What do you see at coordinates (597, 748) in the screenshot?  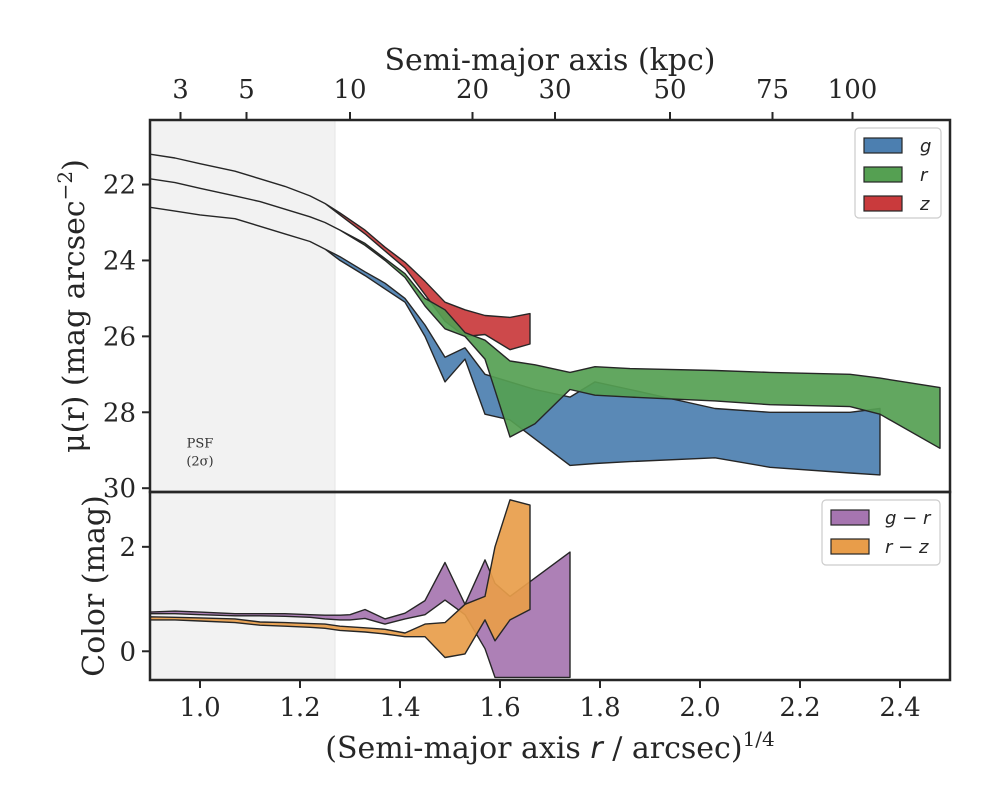 I see `xaxis-title-var: r` at bounding box center [597, 748].